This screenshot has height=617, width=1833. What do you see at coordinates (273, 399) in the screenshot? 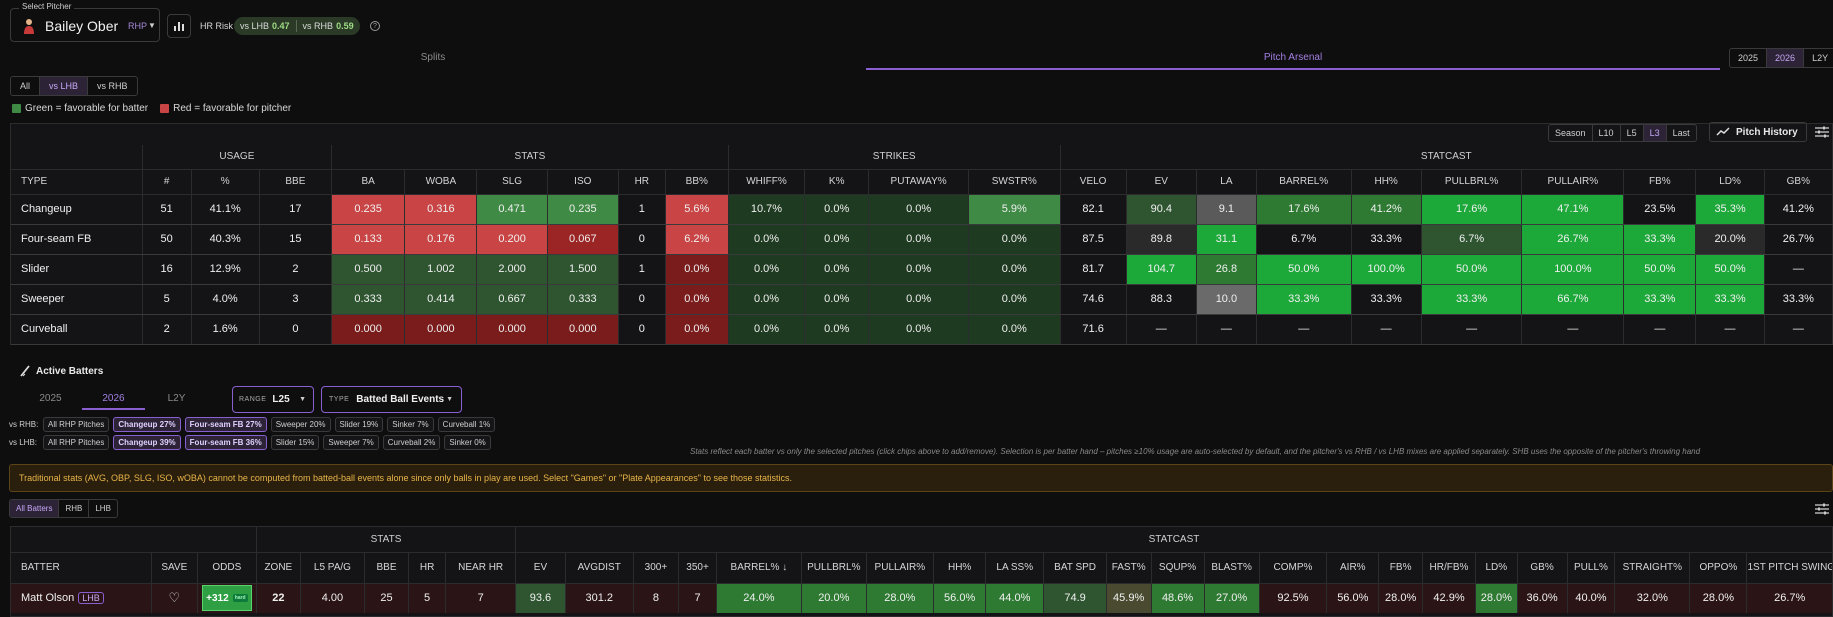
I see `range-select: RANGE L25 ▼` at bounding box center [273, 399].